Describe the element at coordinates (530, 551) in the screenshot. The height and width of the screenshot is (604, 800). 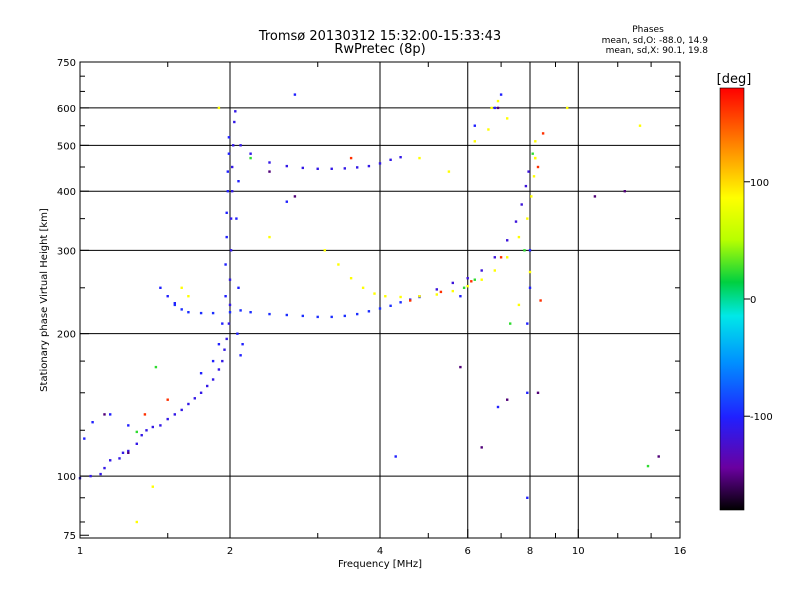
I see `x-tick-label: 8` at that location.